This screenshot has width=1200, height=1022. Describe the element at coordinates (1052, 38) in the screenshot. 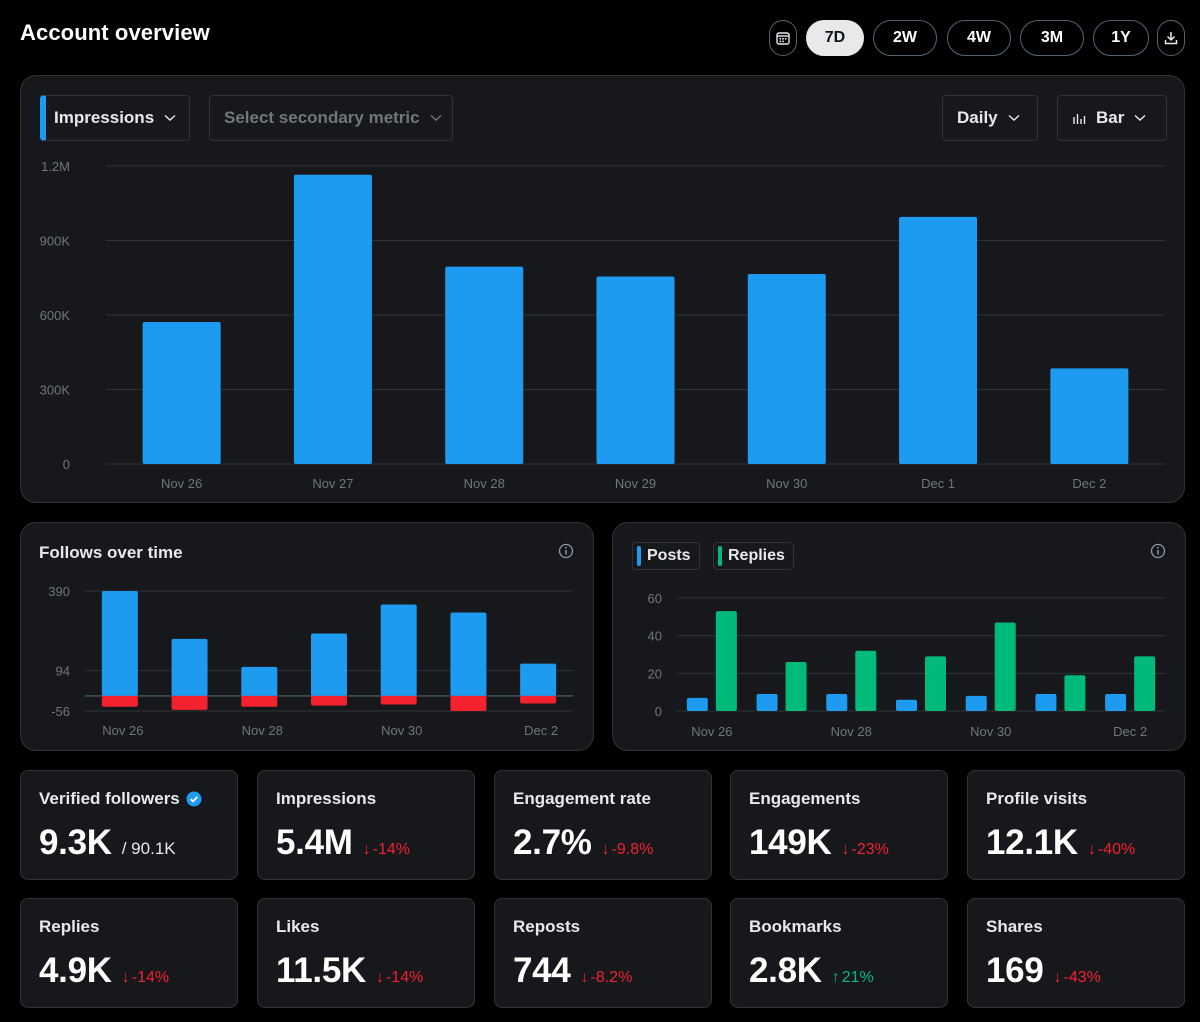

I see `range-3m-button: 3M` at that location.